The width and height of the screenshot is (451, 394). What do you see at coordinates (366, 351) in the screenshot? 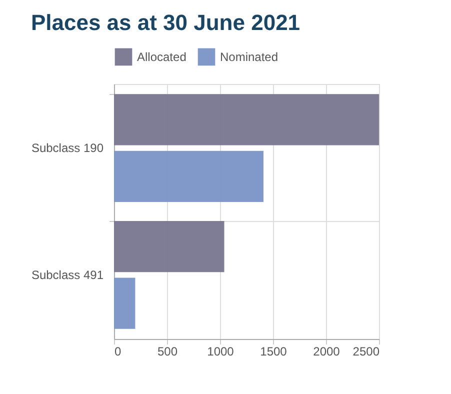
I see `x-tick-label: 2500` at bounding box center [366, 351].